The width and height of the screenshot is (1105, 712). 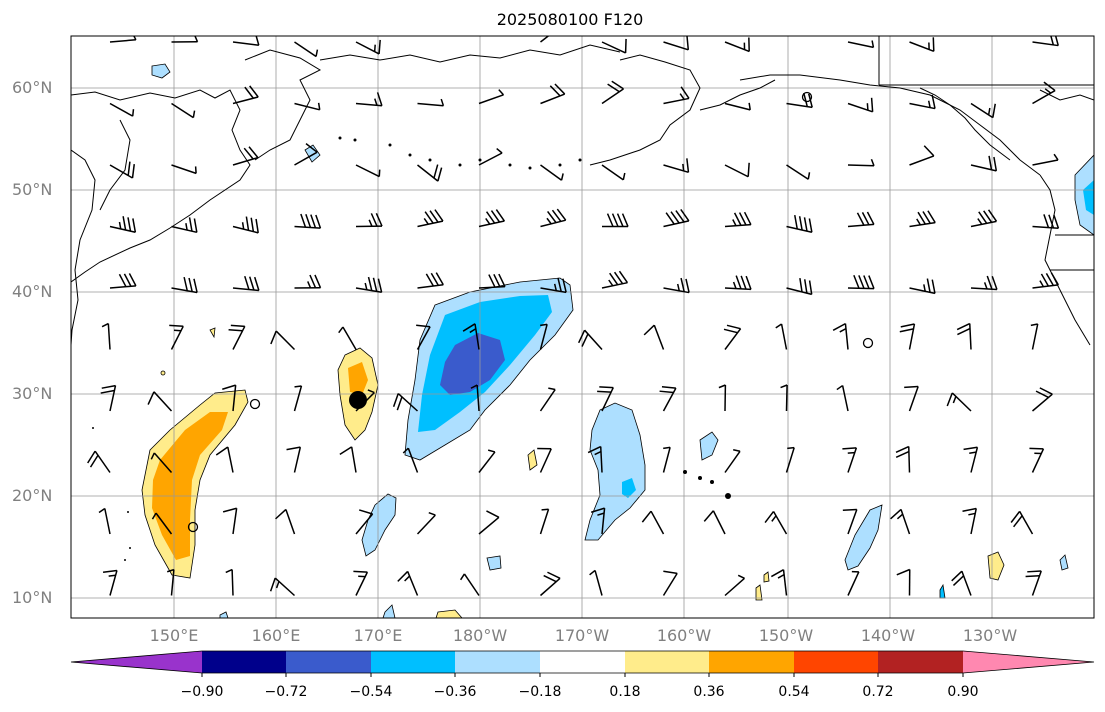 What do you see at coordinates (570, 19) in the screenshot?
I see `map-title: 2025080100 F120` at bounding box center [570, 19].